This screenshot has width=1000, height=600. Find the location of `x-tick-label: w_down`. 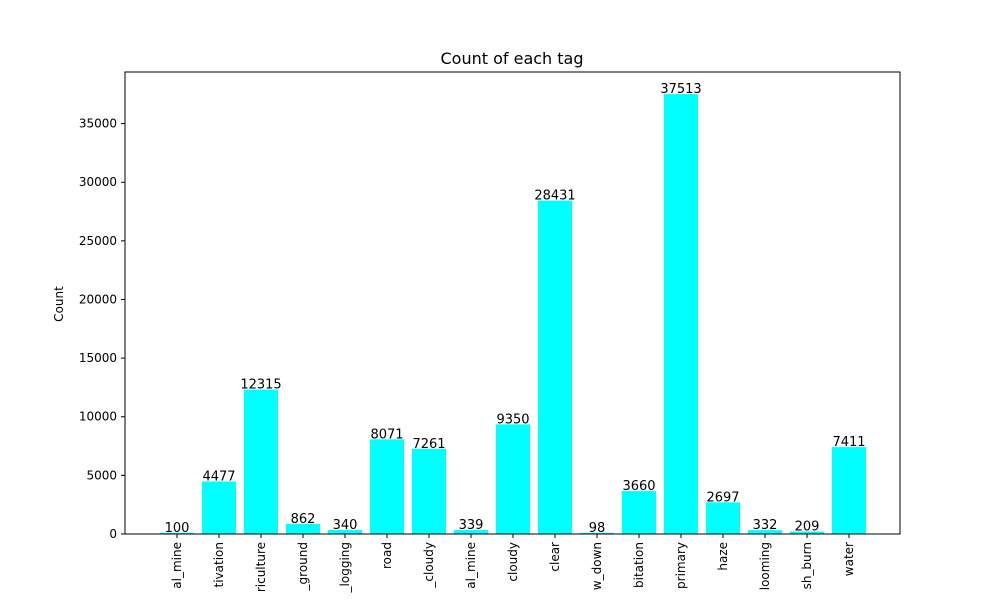

x-tick-label: w_down is located at coordinates (597, 566).